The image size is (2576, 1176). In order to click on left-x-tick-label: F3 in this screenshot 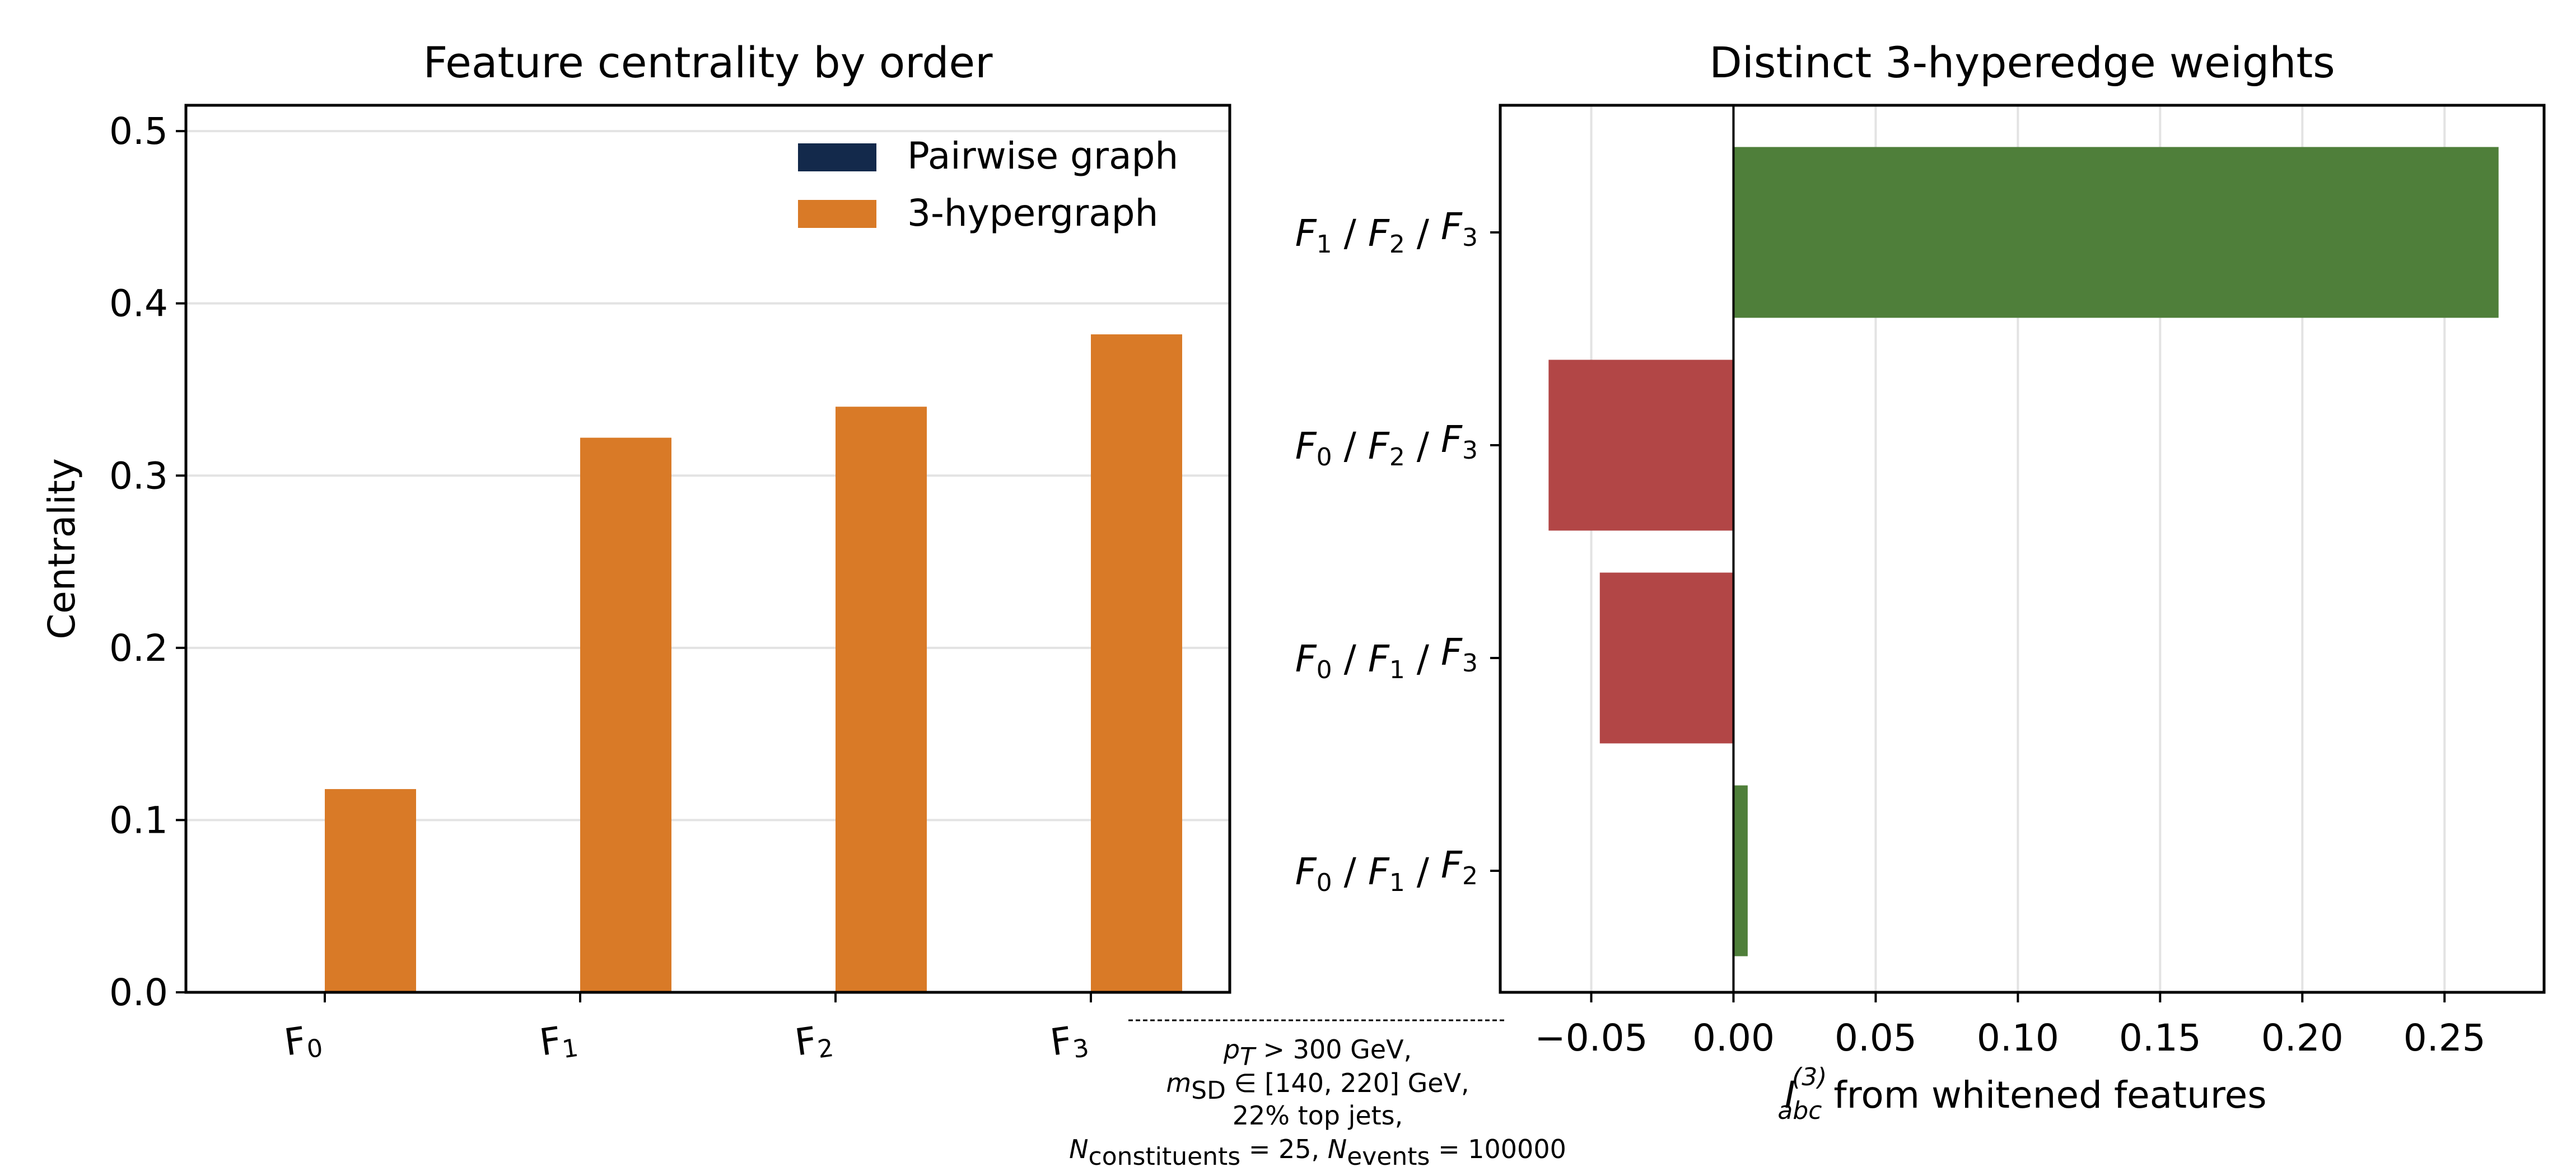, I will do `click(1070, 1042)`.